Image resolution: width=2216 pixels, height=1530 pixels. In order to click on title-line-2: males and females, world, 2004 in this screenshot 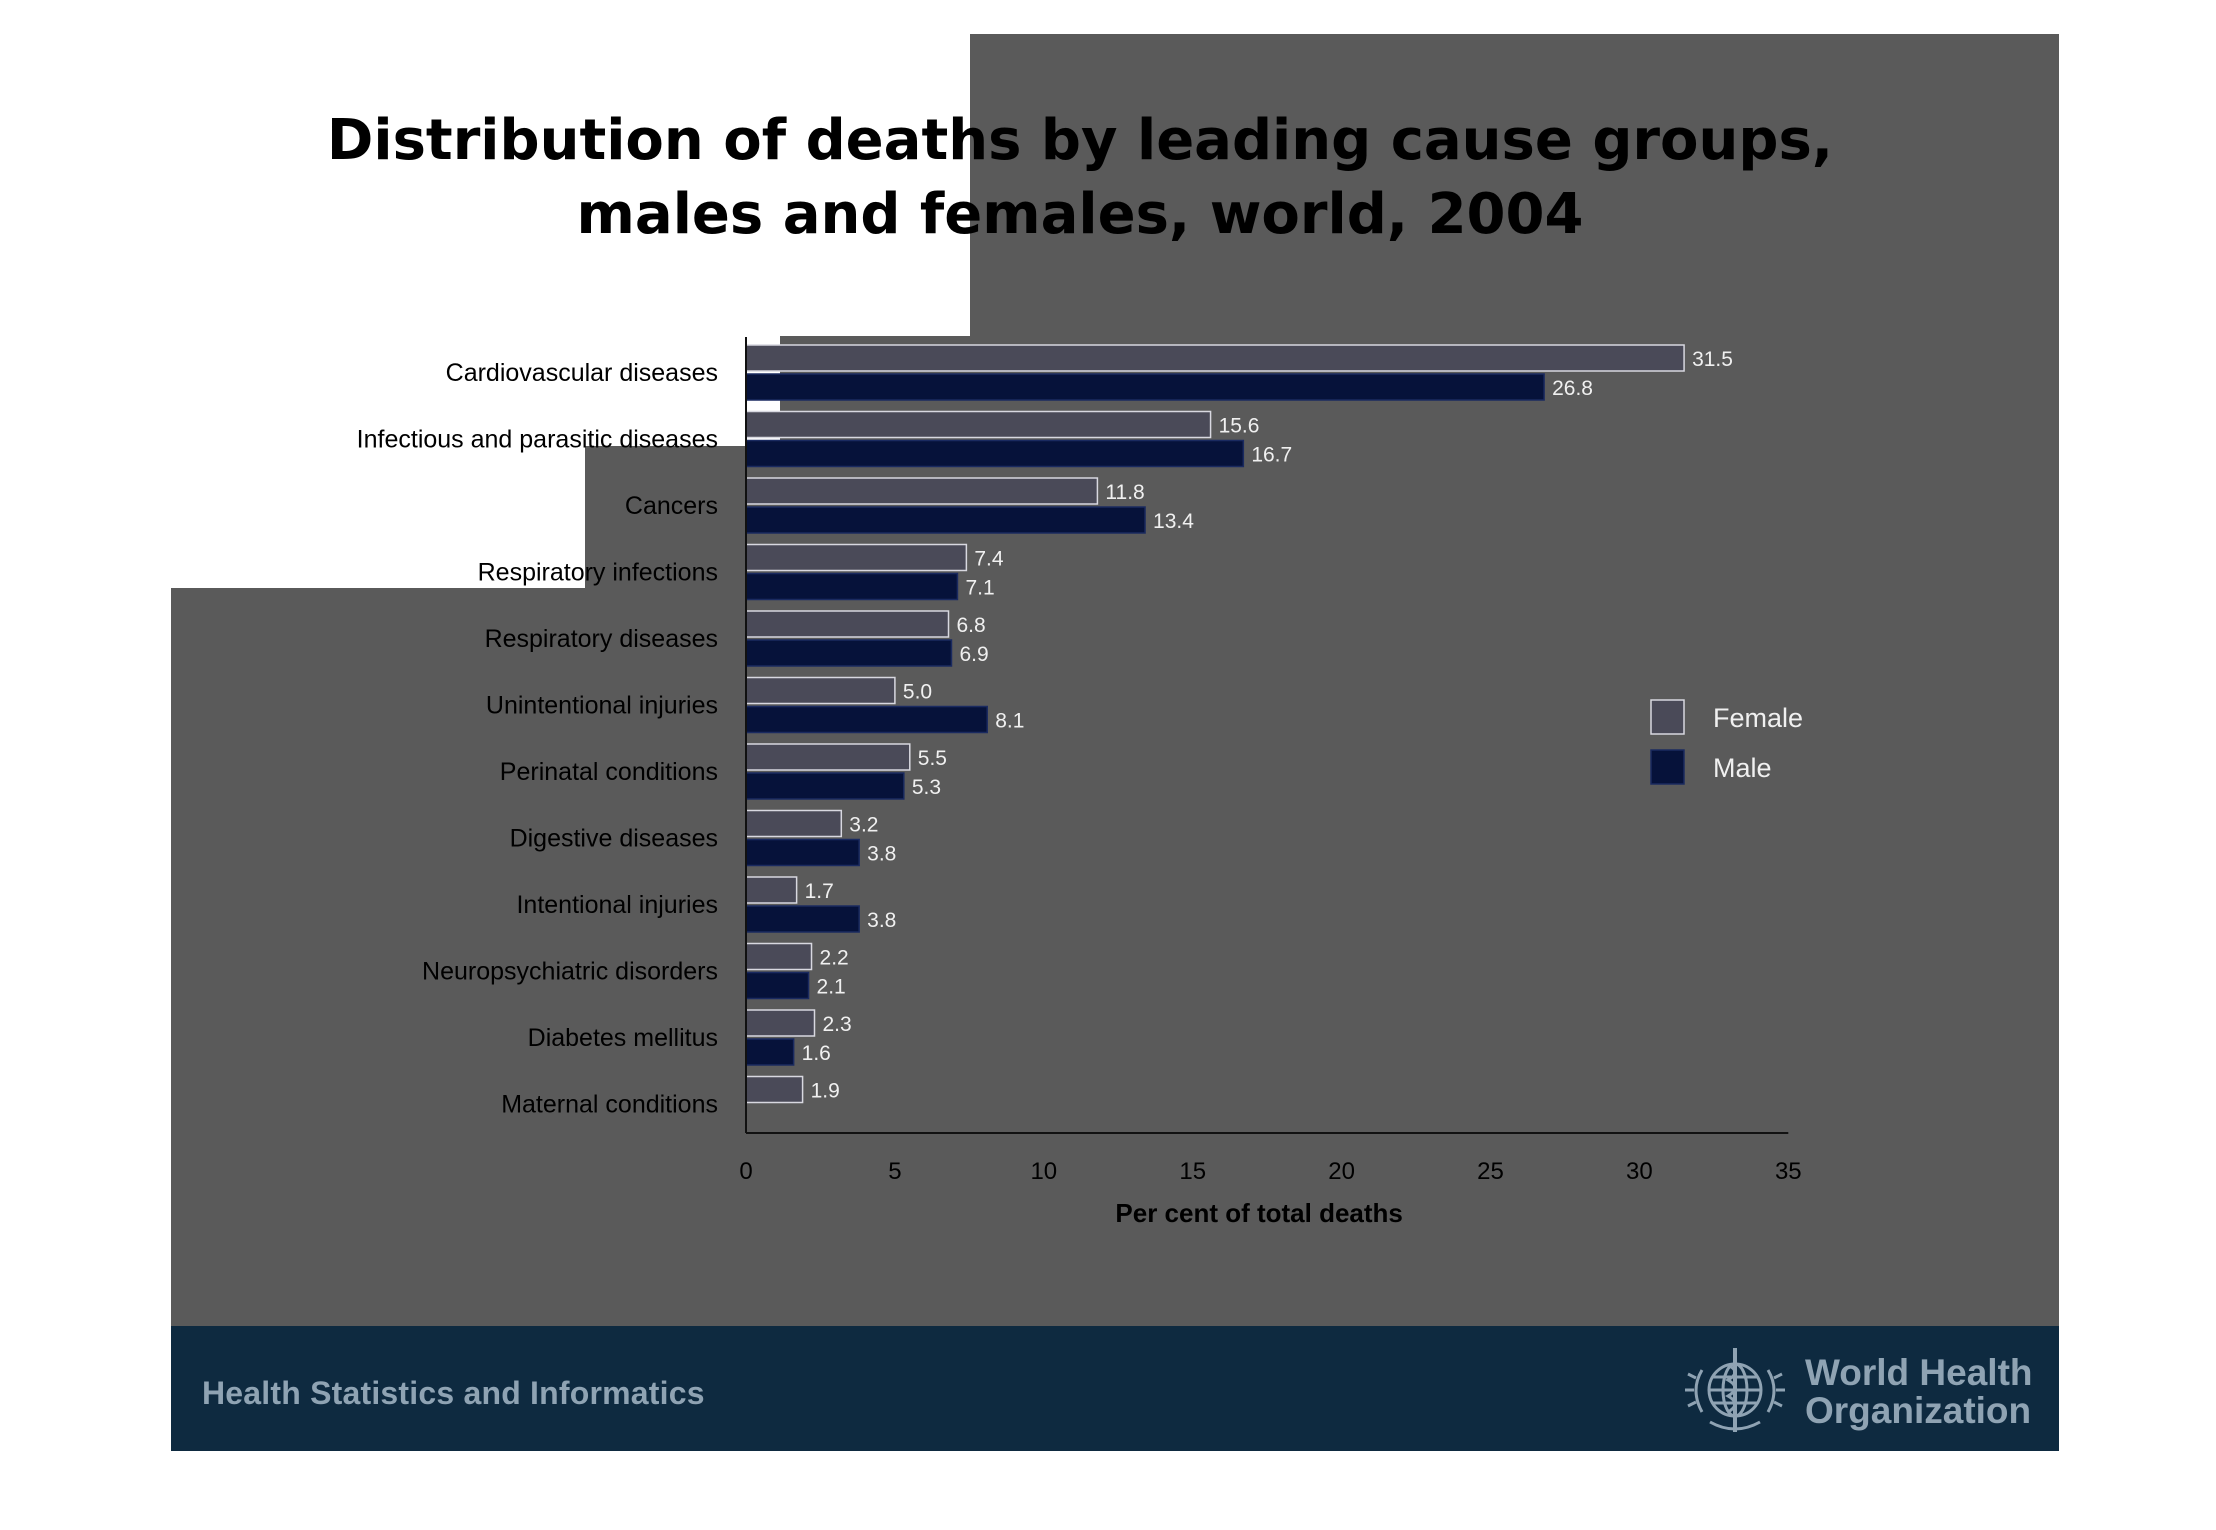, I will do `click(1080, 214)`.